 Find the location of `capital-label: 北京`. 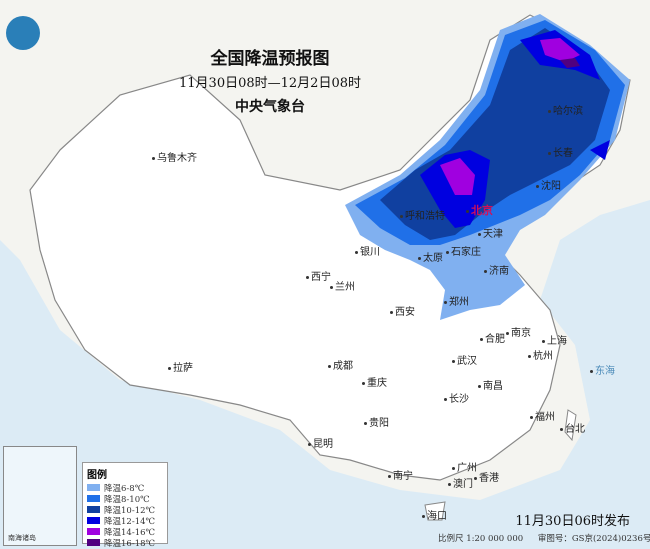

capital-label: 北京 is located at coordinates (479, 210).